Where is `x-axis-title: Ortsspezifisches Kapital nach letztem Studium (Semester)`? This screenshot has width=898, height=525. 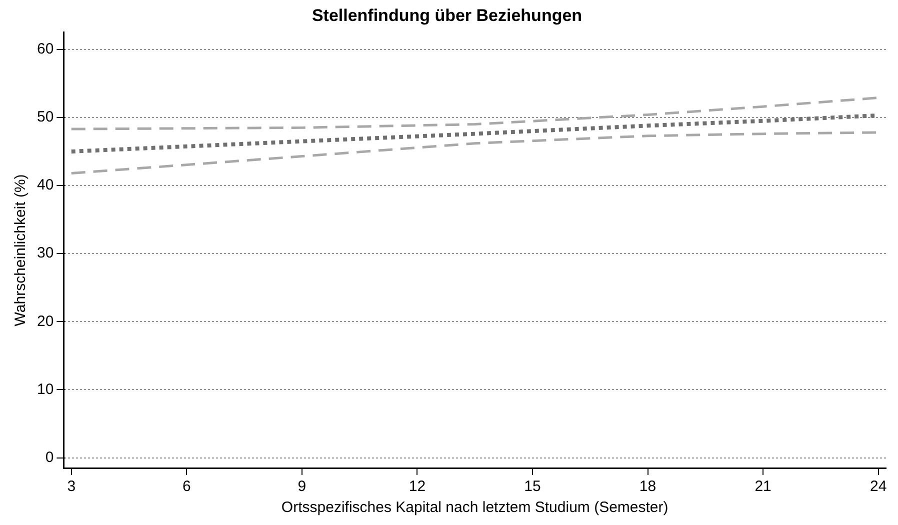 x-axis-title: Ortsspezifisches Kapital nach letztem Studium (Semester) is located at coordinates (474, 507).